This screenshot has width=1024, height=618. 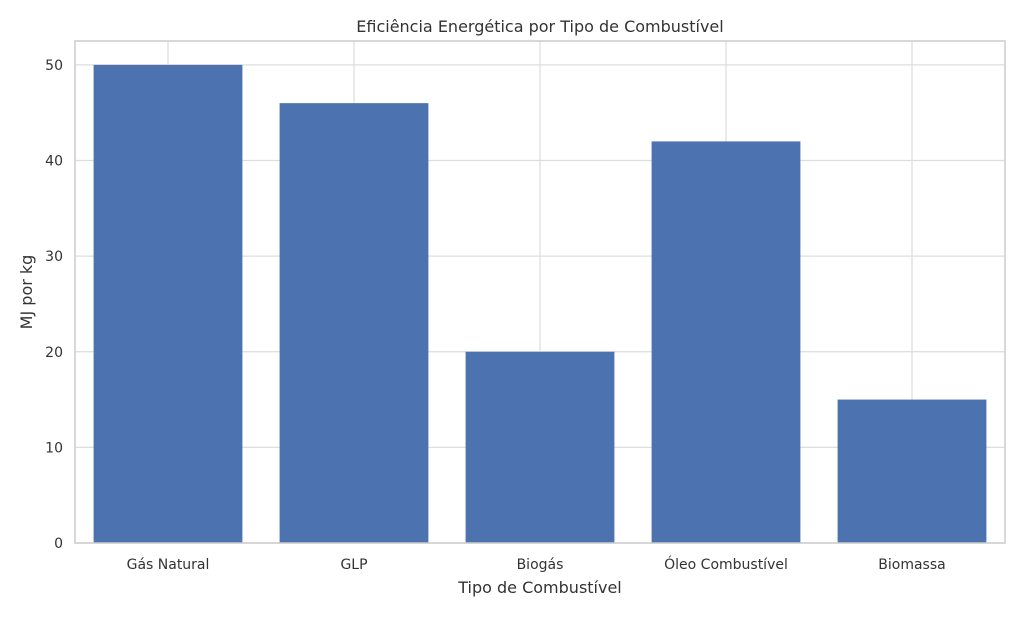 I want to click on bar-glp, so click(x=354, y=323).